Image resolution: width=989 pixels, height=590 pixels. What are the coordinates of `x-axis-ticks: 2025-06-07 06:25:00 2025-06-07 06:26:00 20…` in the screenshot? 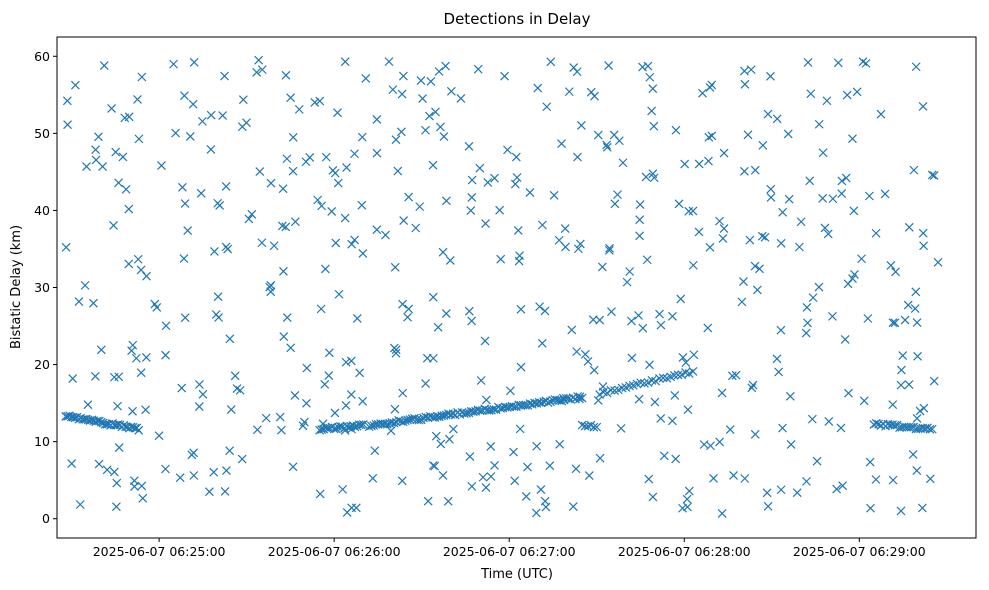 It's located at (509, 548).